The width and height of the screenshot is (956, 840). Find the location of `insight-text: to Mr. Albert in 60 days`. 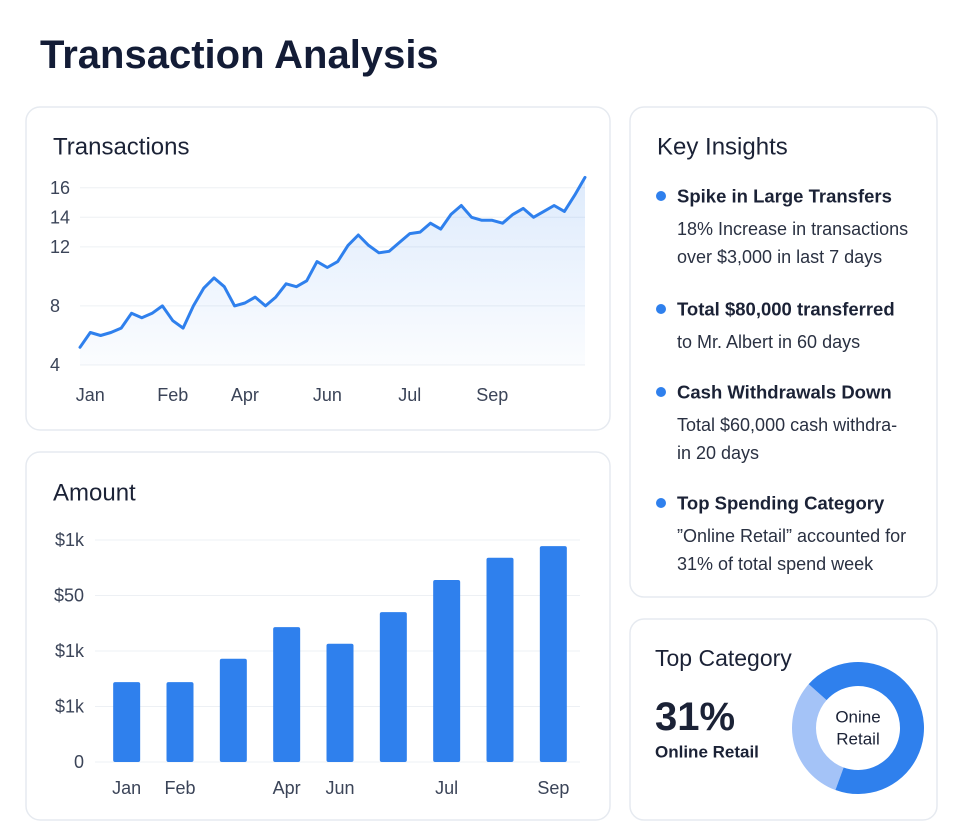

insight-text: to Mr. Albert in 60 days is located at coordinates (768, 342).